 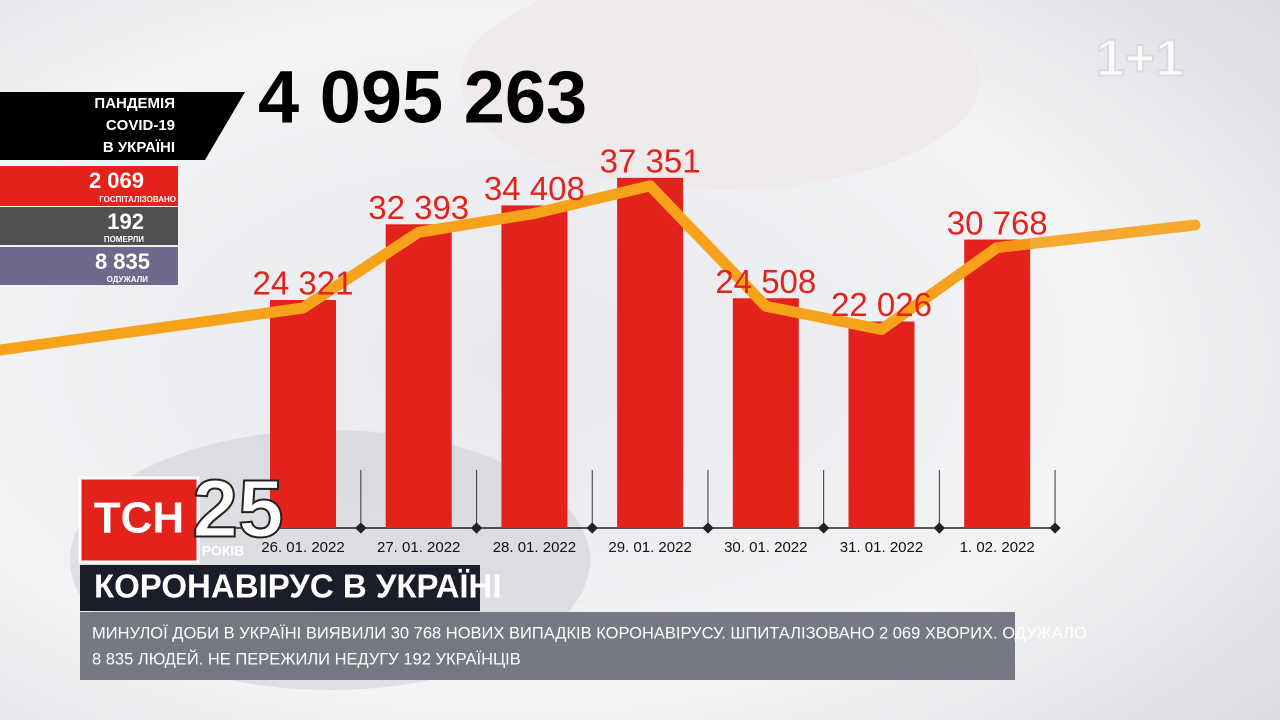 I want to click on stat-value: 2 069, so click(x=116, y=180).